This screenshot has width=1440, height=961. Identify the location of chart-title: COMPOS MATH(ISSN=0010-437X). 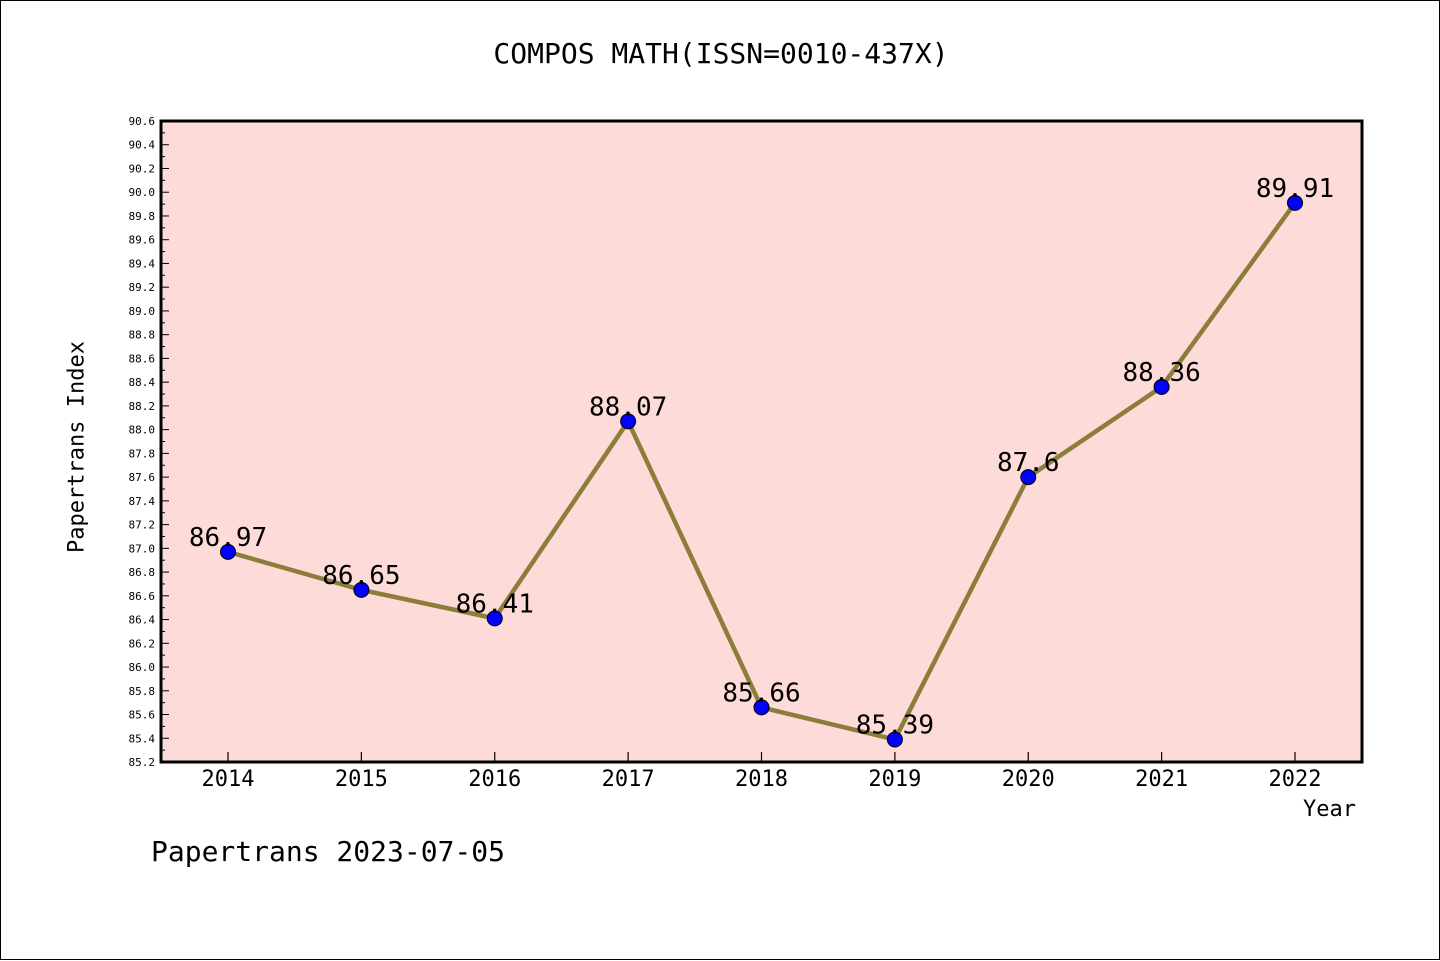
(721, 53).